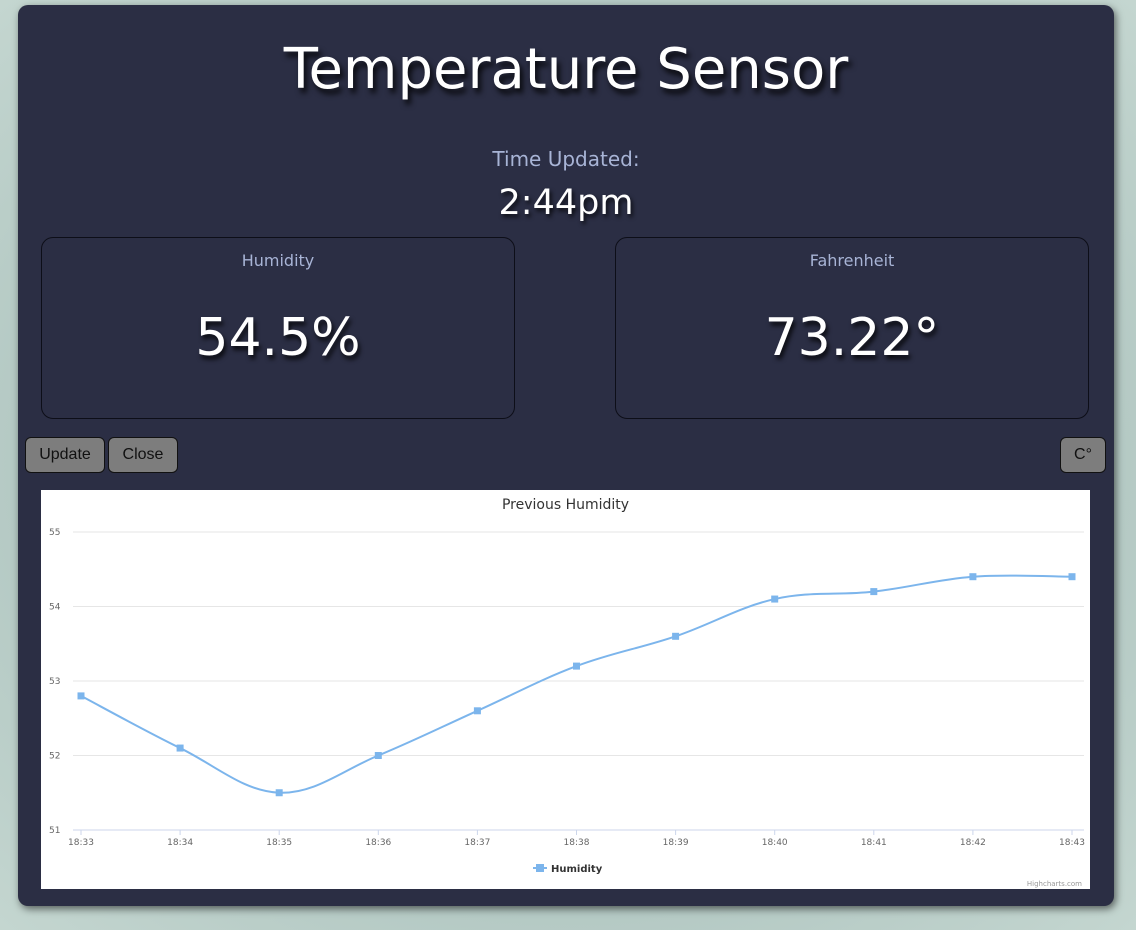 This screenshot has width=1136, height=930. What do you see at coordinates (676, 843) in the screenshot?
I see `x-tick-label: 18:39` at bounding box center [676, 843].